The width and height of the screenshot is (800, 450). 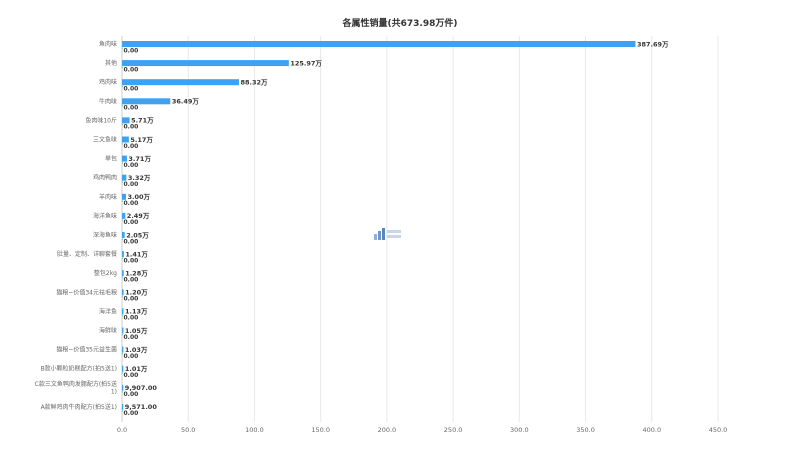 I want to click on category-label: 鸡肉鸭肉, so click(x=105, y=178).